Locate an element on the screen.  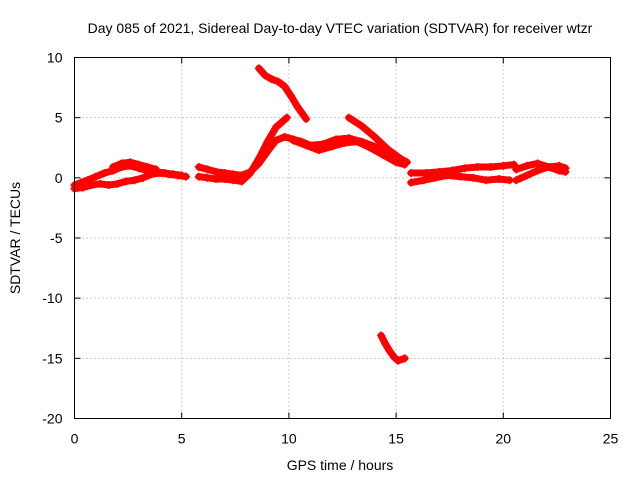
x-tick-label: 25 is located at coordinates (611, 439).